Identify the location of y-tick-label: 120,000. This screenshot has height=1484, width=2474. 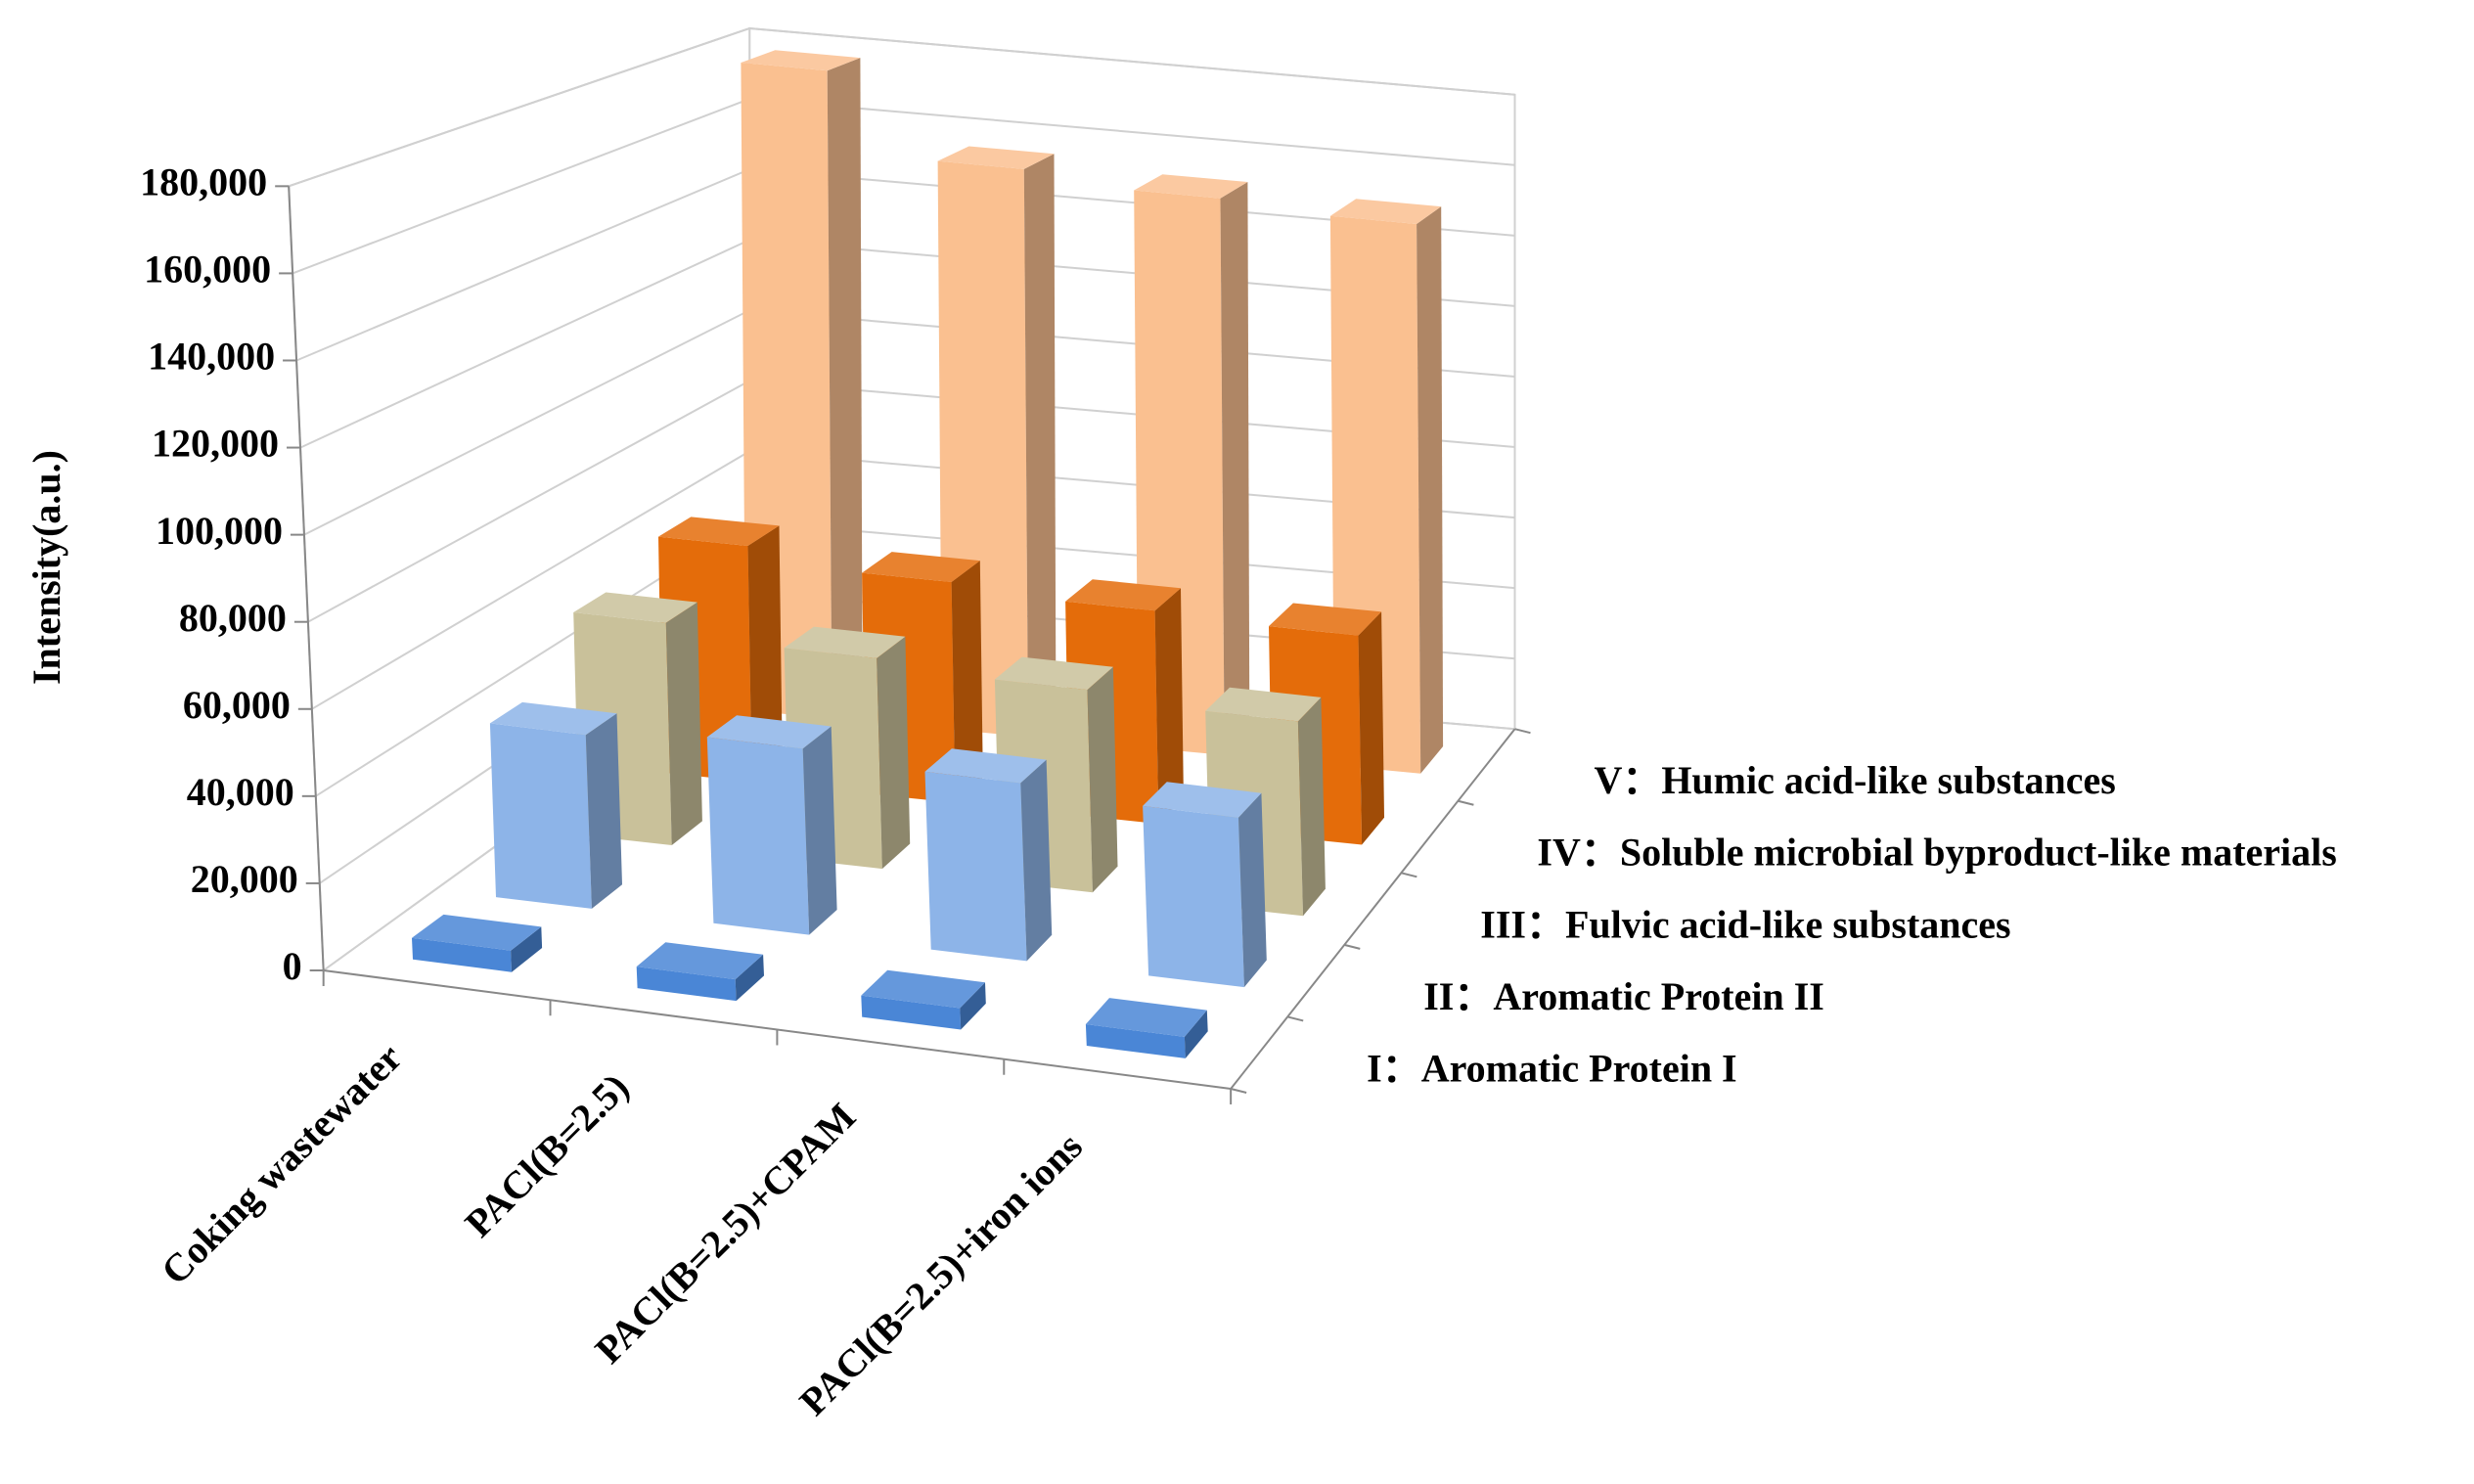
(215, 444).